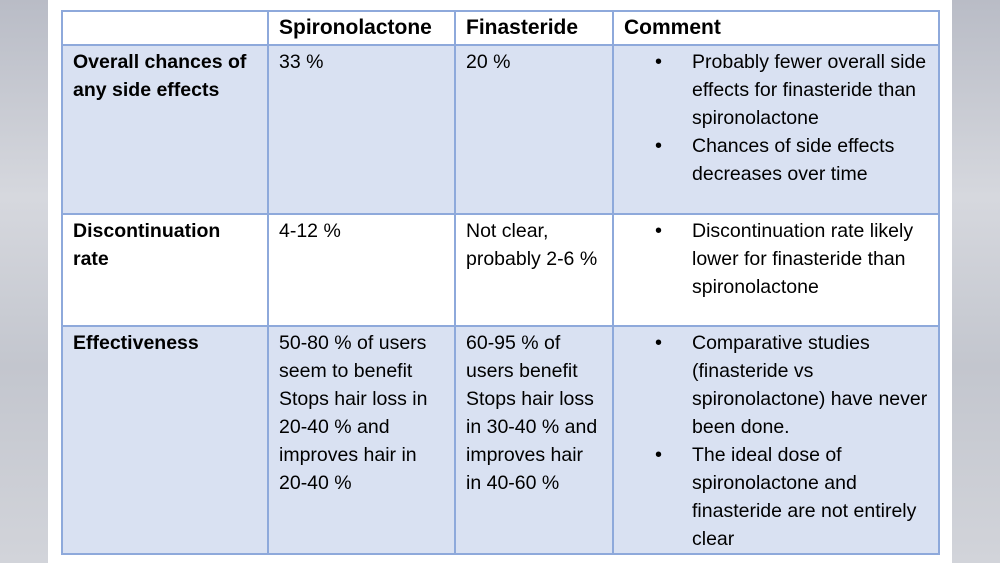 The width and height of the screenshot is (1000, 563). What do you see at coordinates (361, 28) in the screenshot?
I see `header-spironolactone: Spironolactone` at bounding box center [361, 28].